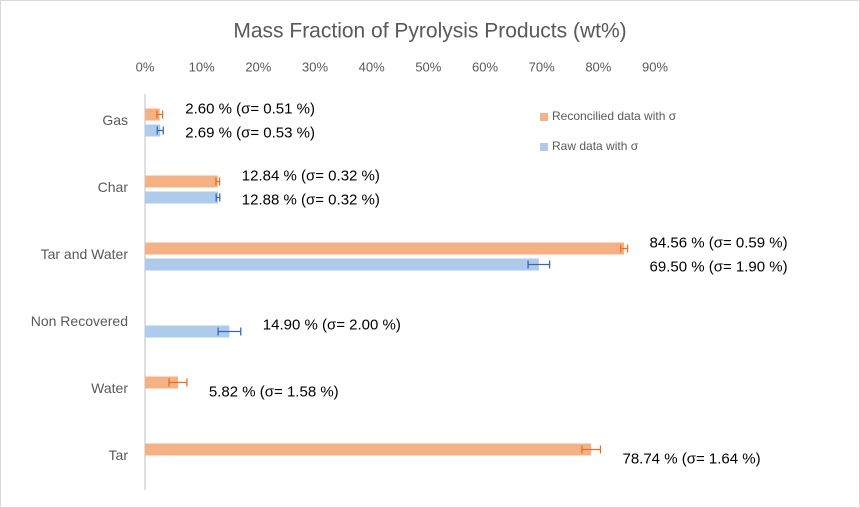 This screenshot has height=508, width=860. What do you see at coordinates (332, 324) in the screenshot?
I see `value-label: 14.90 % (σ= 2.00 %)` at bounding box center [332, 324].